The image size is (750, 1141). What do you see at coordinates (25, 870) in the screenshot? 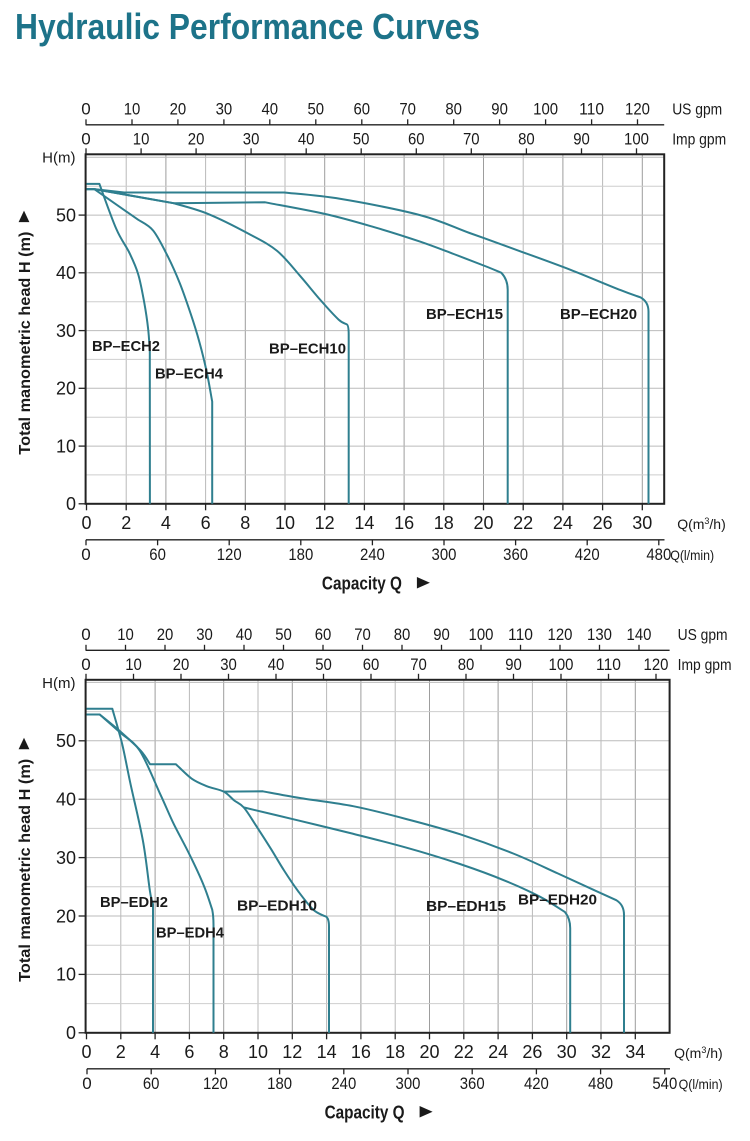
I see `svg-text: Total manometric head H (m)` at bounding box center [25, 870].